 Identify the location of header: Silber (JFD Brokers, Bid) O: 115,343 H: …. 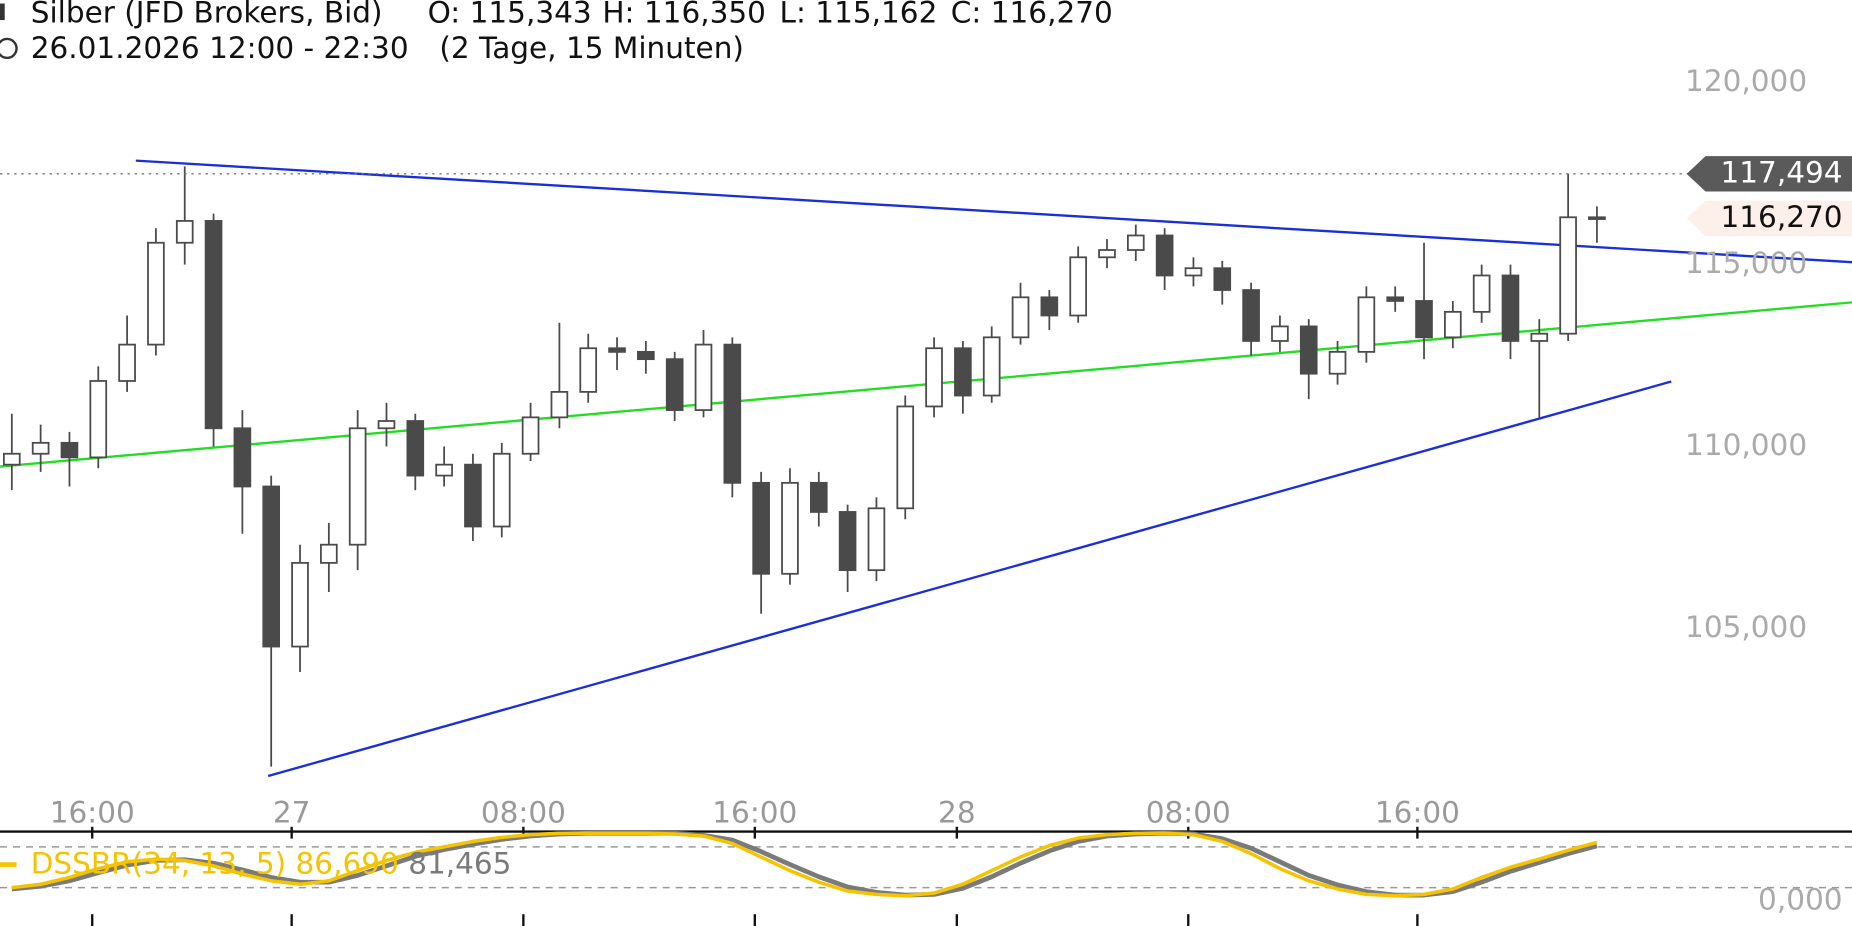
(556, 32).